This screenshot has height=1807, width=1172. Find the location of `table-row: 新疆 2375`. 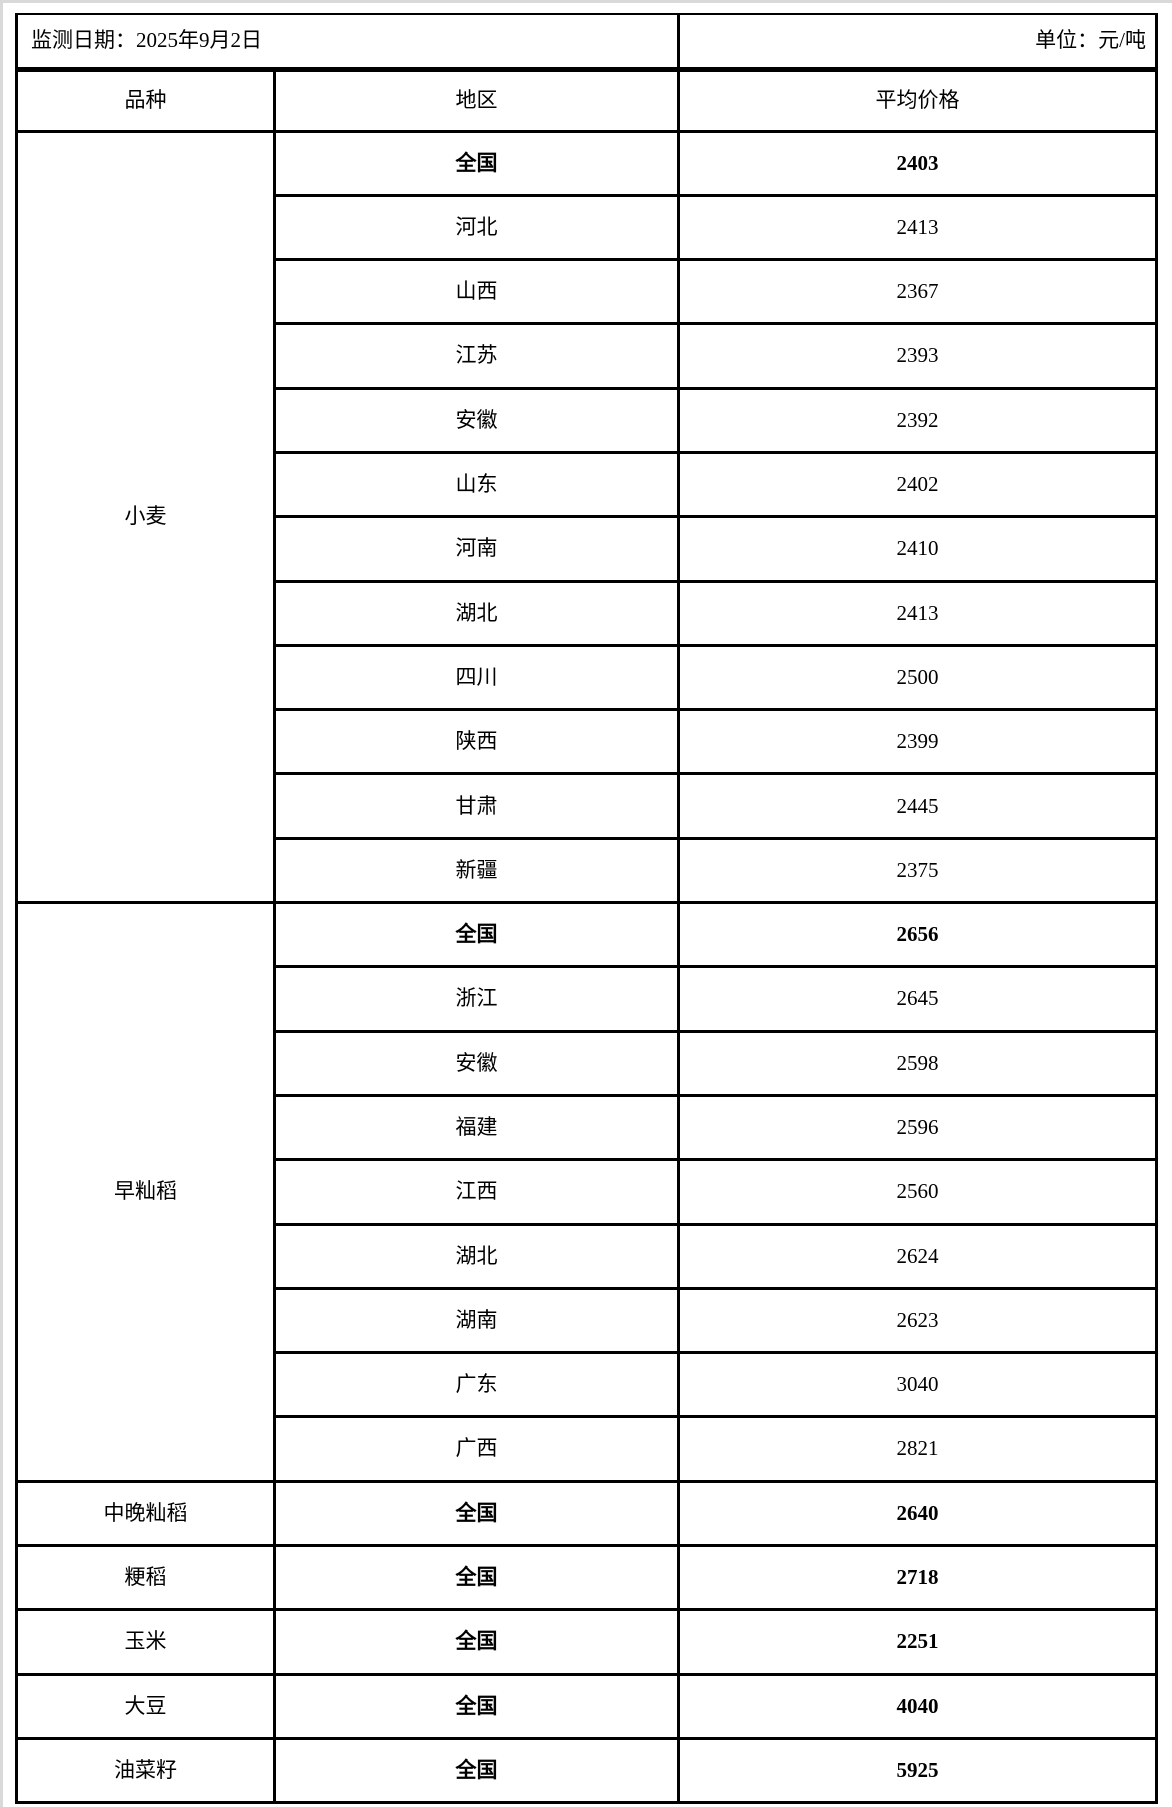

table-row: 新疆 2375 is located at coordinates (587, 870).